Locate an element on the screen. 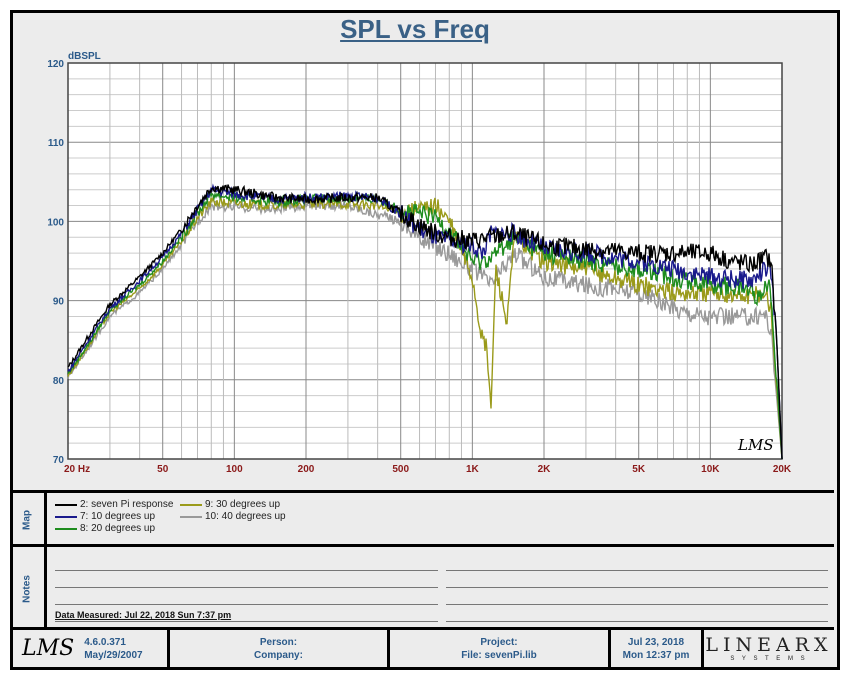  y-tick-label: 120 is located at coordinates (55, 64).